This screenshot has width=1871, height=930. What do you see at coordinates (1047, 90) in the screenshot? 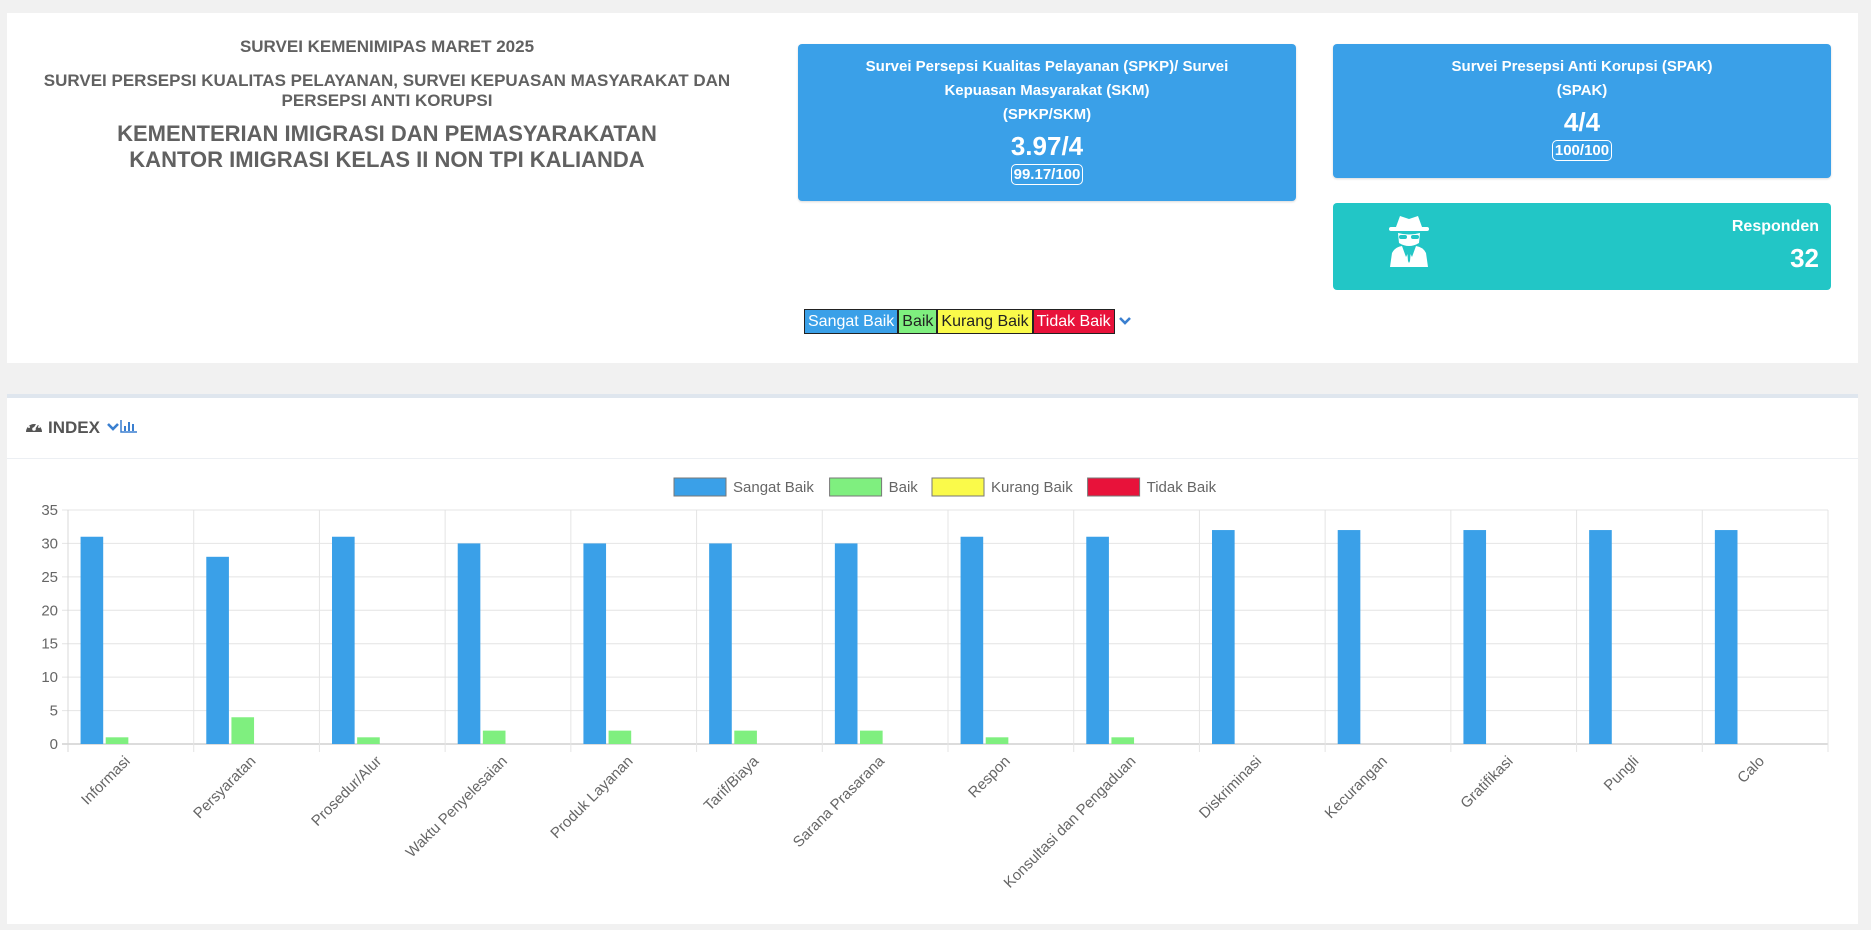
I see `skm-title-line-2: Kepuasan Masyarakat (SKM)` at bounding box center [1047, 90].